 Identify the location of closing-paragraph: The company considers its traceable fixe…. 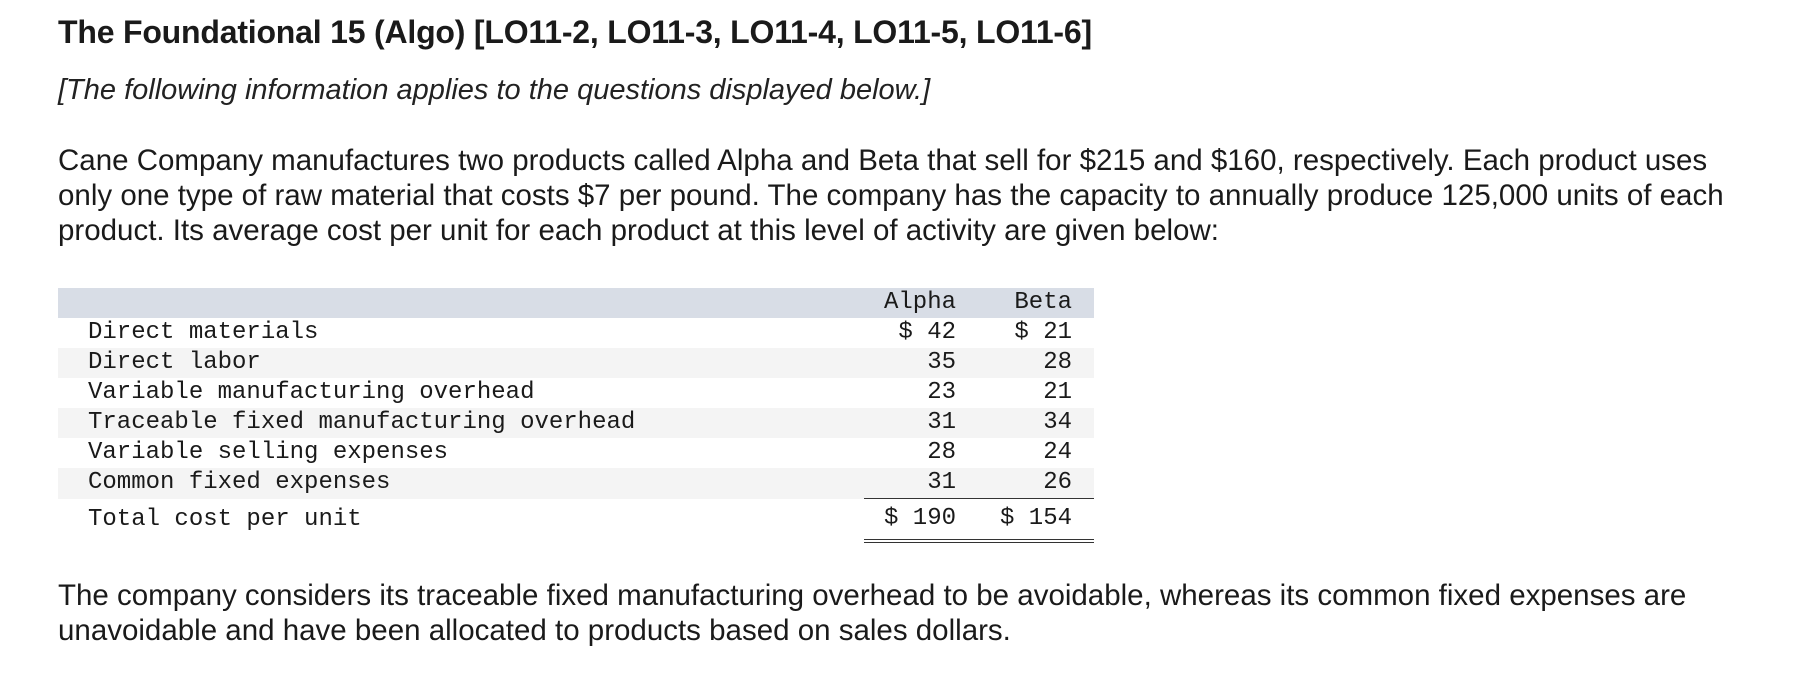
(872, 613).